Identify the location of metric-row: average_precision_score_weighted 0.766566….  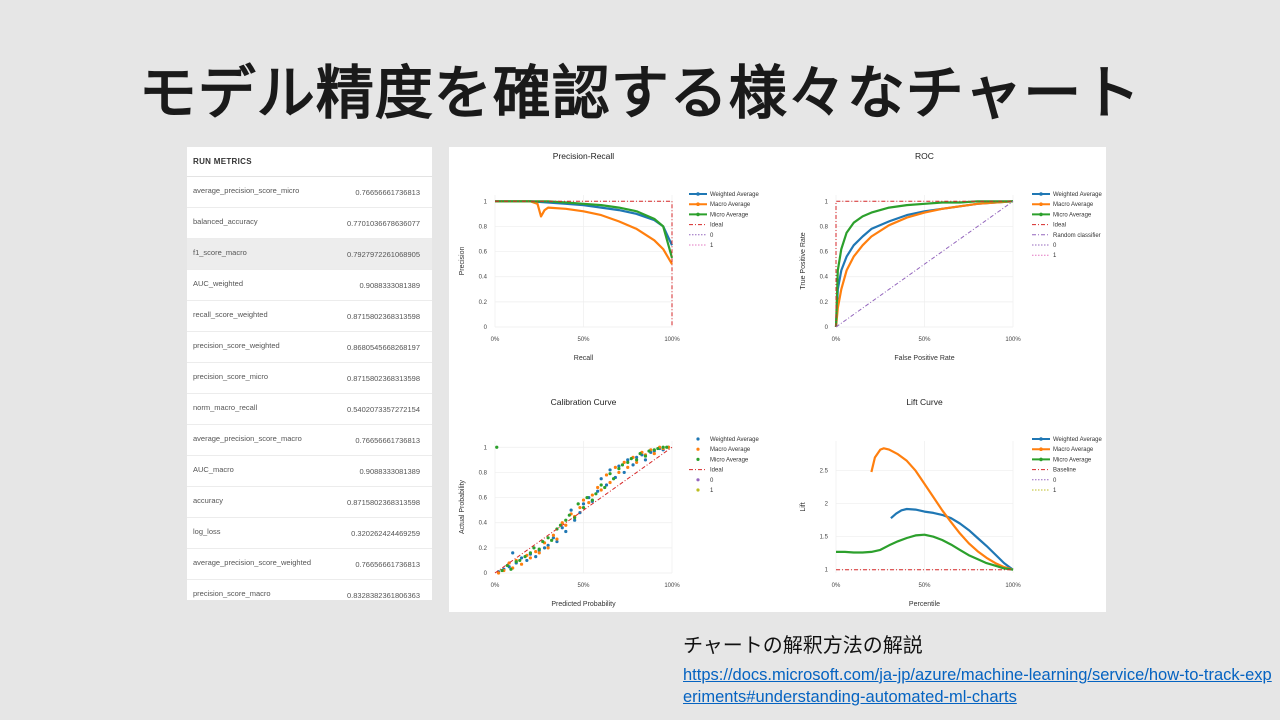
(309, 564).